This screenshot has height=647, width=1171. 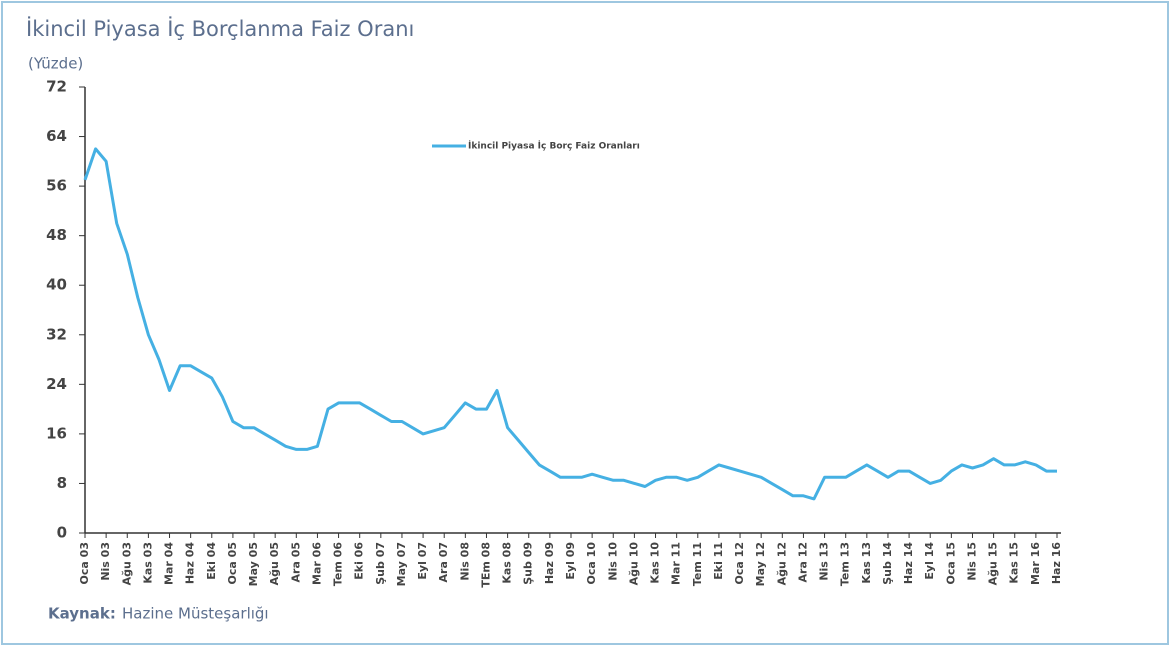 What do you see at coordinates (1056, 563) in the screenshot?
I see `x-tick-label: Haz 16` at bounding box center [1056, 563].